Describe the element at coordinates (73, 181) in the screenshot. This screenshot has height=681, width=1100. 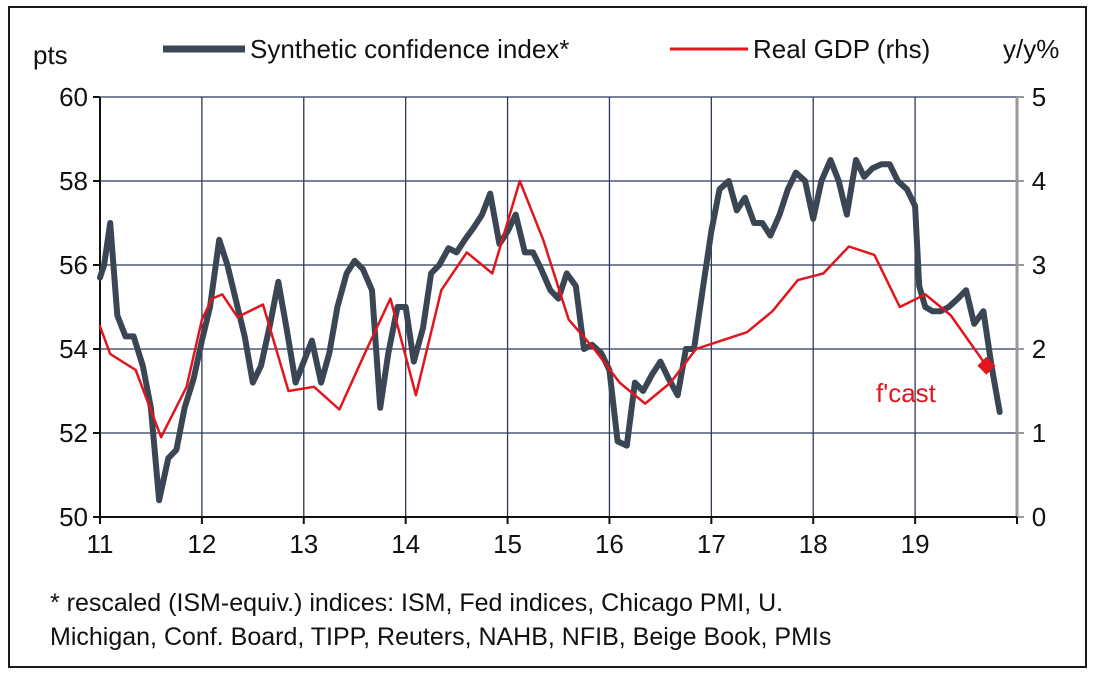
I see `left-tick-label: 58` at that location.